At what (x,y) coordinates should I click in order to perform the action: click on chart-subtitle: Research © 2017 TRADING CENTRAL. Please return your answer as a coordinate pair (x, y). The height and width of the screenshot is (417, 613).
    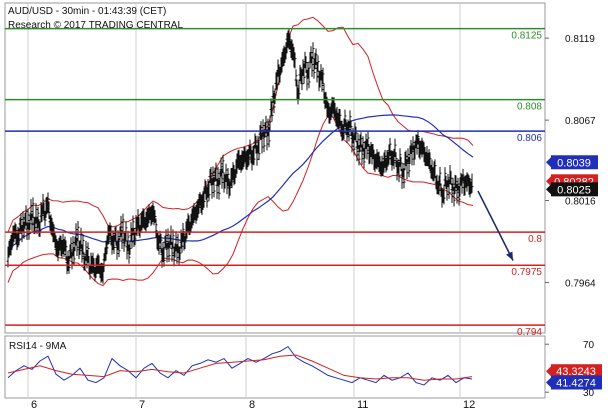
    Looking at the image, I should click on (96, 25).